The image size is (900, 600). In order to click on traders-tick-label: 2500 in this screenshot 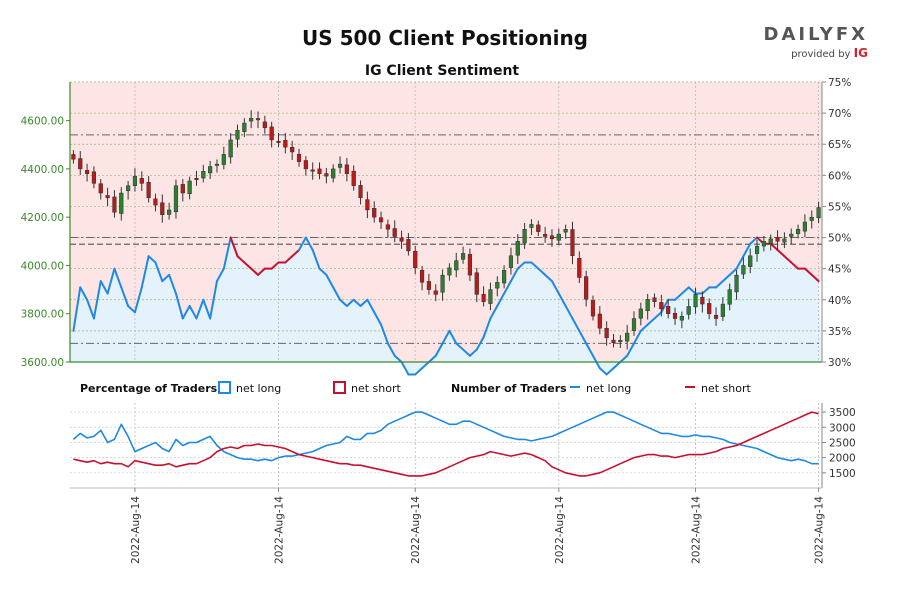, I will do `click(842, 443)`.